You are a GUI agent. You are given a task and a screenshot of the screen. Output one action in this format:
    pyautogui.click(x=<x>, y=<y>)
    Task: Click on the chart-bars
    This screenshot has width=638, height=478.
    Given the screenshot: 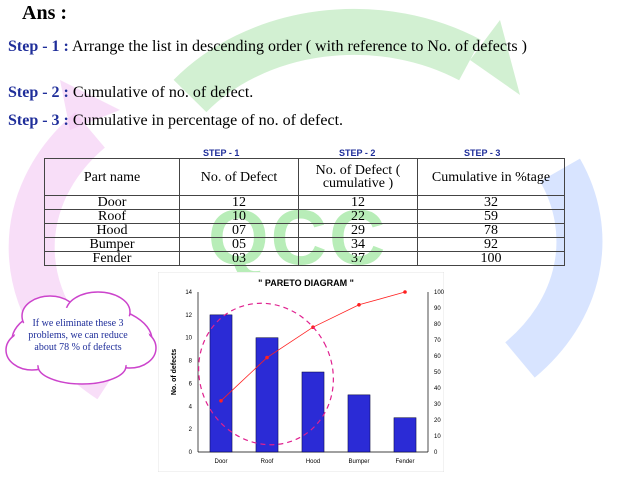 What is the action you would take?
    pyautogui.click(x=313, y=383)
    